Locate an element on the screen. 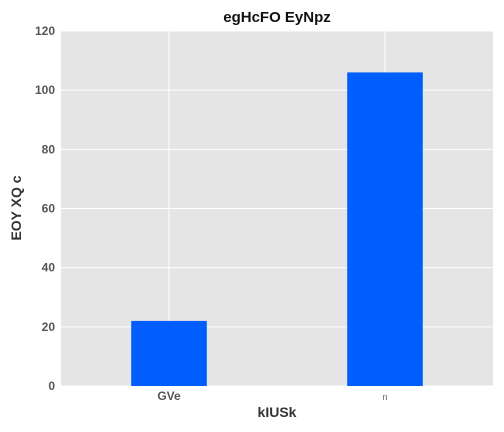 The height and width of the screenshot is (432, 504). y-tick-label: 60 is located at coordinates (49, 209).